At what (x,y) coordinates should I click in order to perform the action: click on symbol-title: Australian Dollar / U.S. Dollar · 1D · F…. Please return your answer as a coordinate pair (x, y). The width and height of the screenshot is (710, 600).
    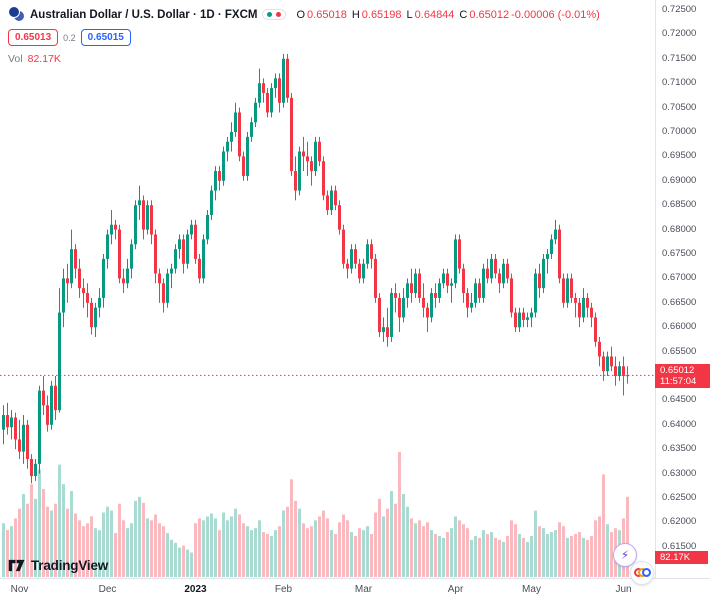
    Looking at the image, I should click on (144, 14).